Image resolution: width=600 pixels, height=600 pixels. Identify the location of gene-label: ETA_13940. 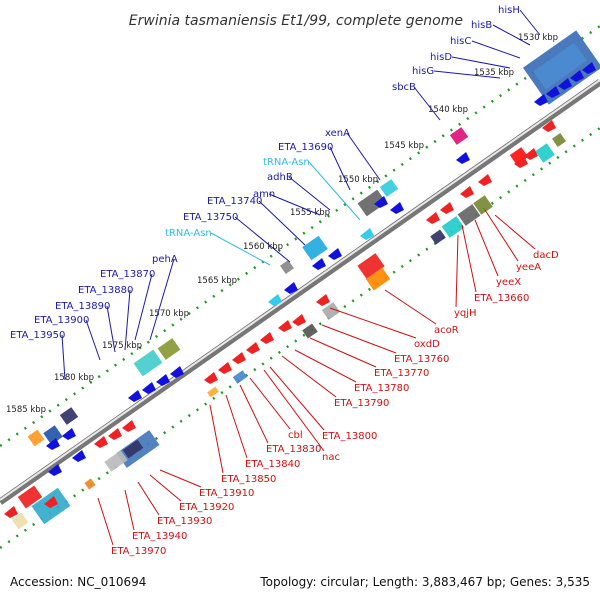
(159, 536).